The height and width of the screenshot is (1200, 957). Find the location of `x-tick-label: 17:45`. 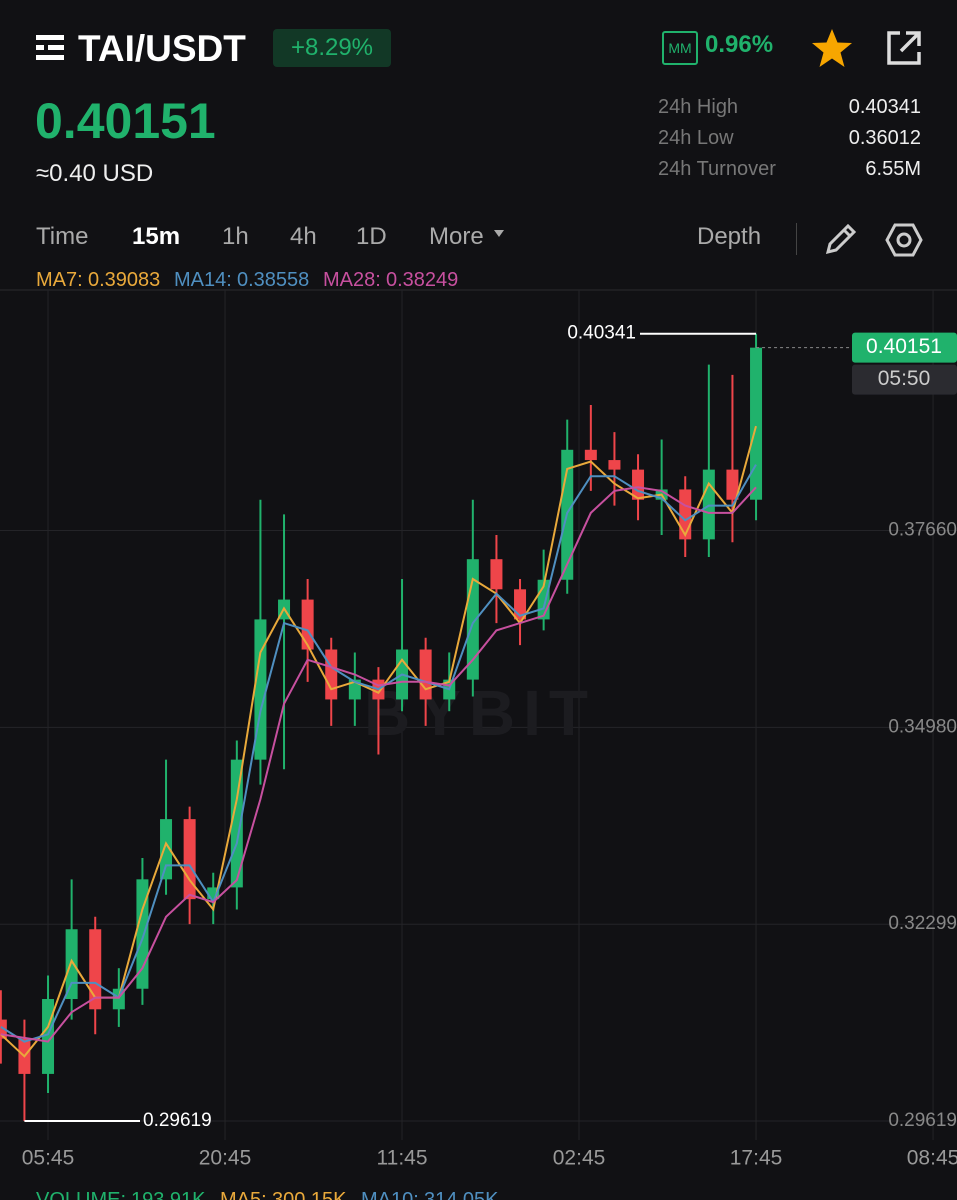

x-tick-label: 17:45 is located at coordinates (756, 1158).